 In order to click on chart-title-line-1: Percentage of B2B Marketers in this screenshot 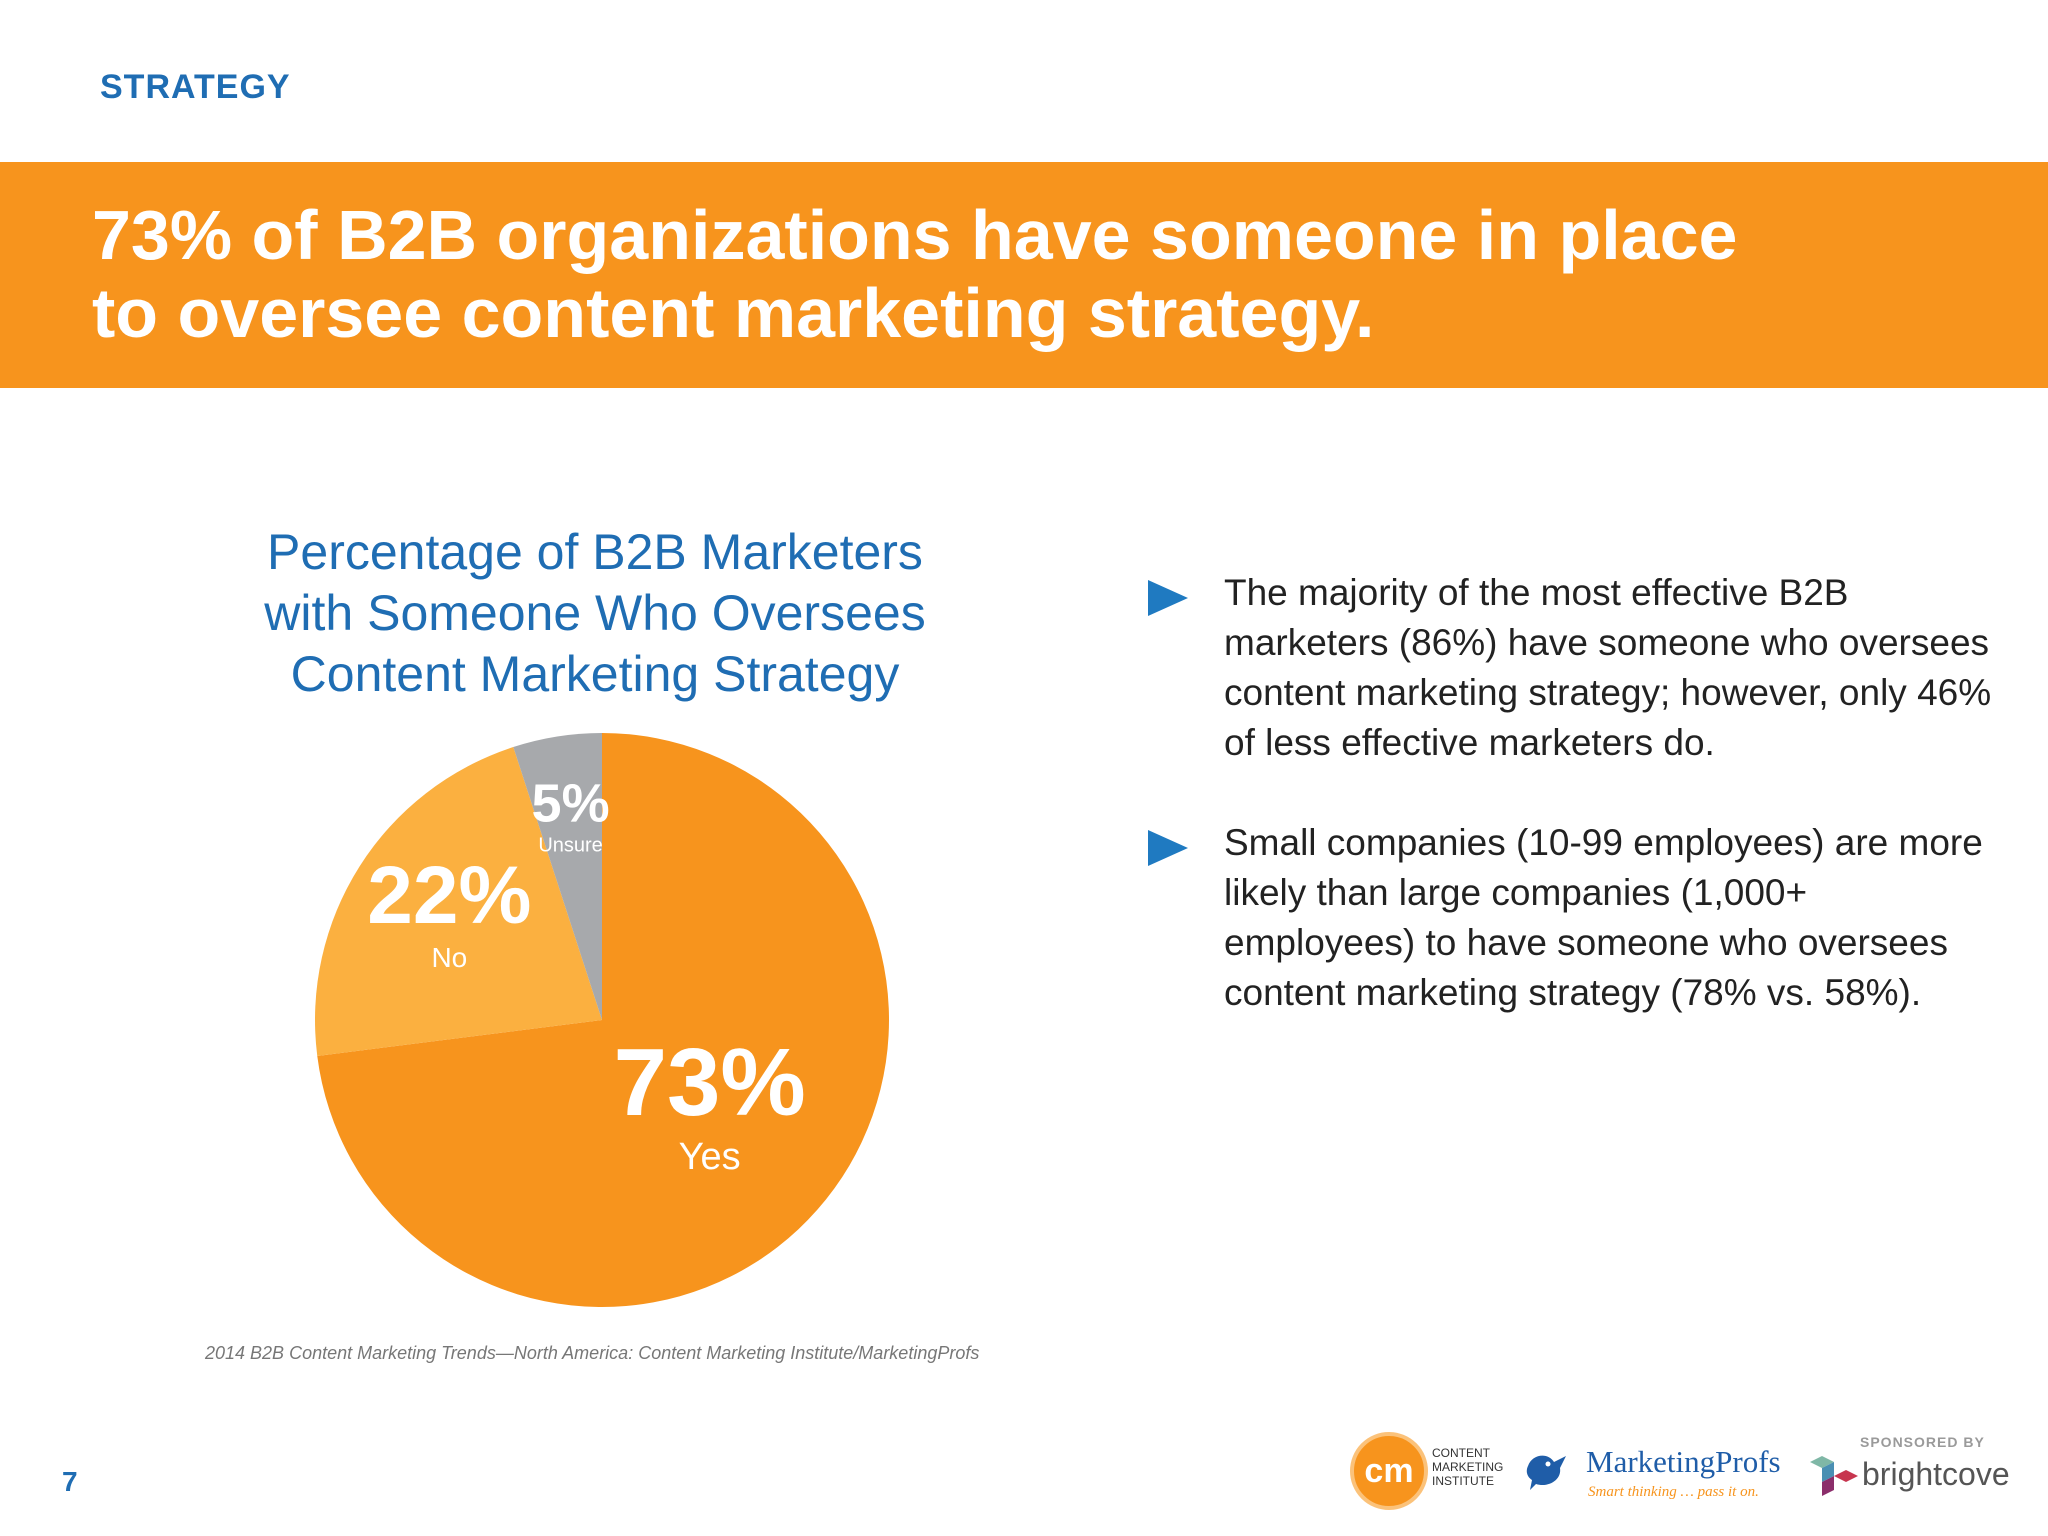, I will do `click(595, 552)`.